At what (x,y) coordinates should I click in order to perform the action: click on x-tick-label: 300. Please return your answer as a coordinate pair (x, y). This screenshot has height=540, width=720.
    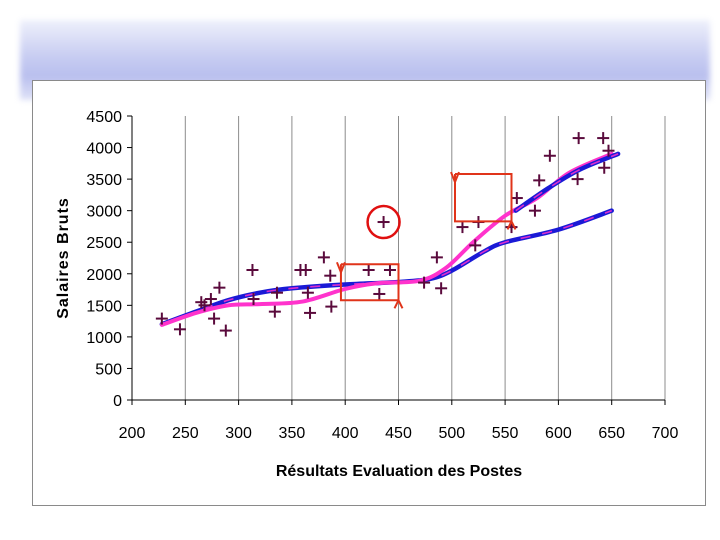
    Looking at the image, I should click on (238, 433).